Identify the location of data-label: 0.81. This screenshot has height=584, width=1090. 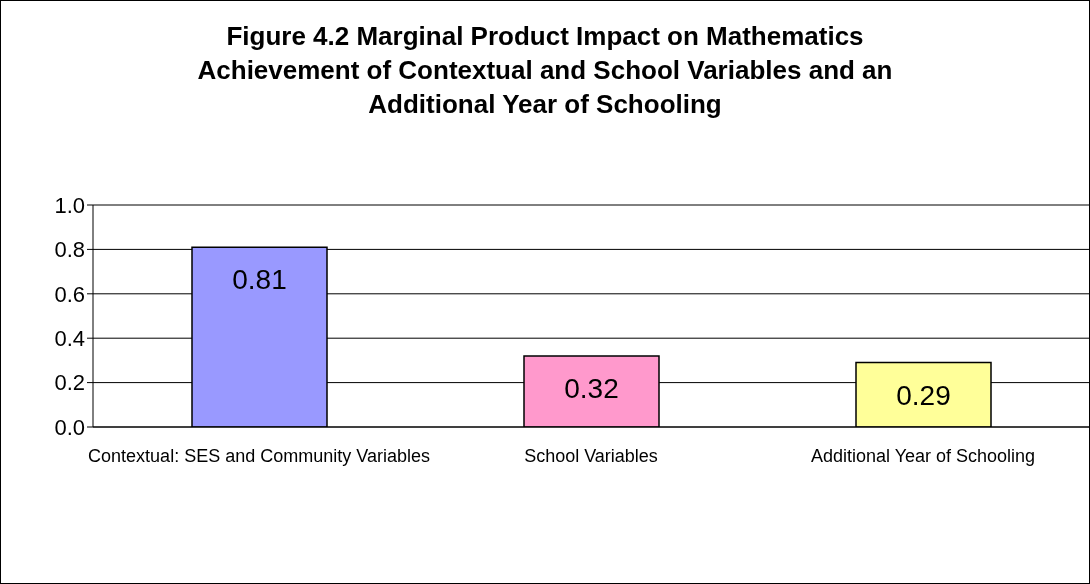
(259, 280).